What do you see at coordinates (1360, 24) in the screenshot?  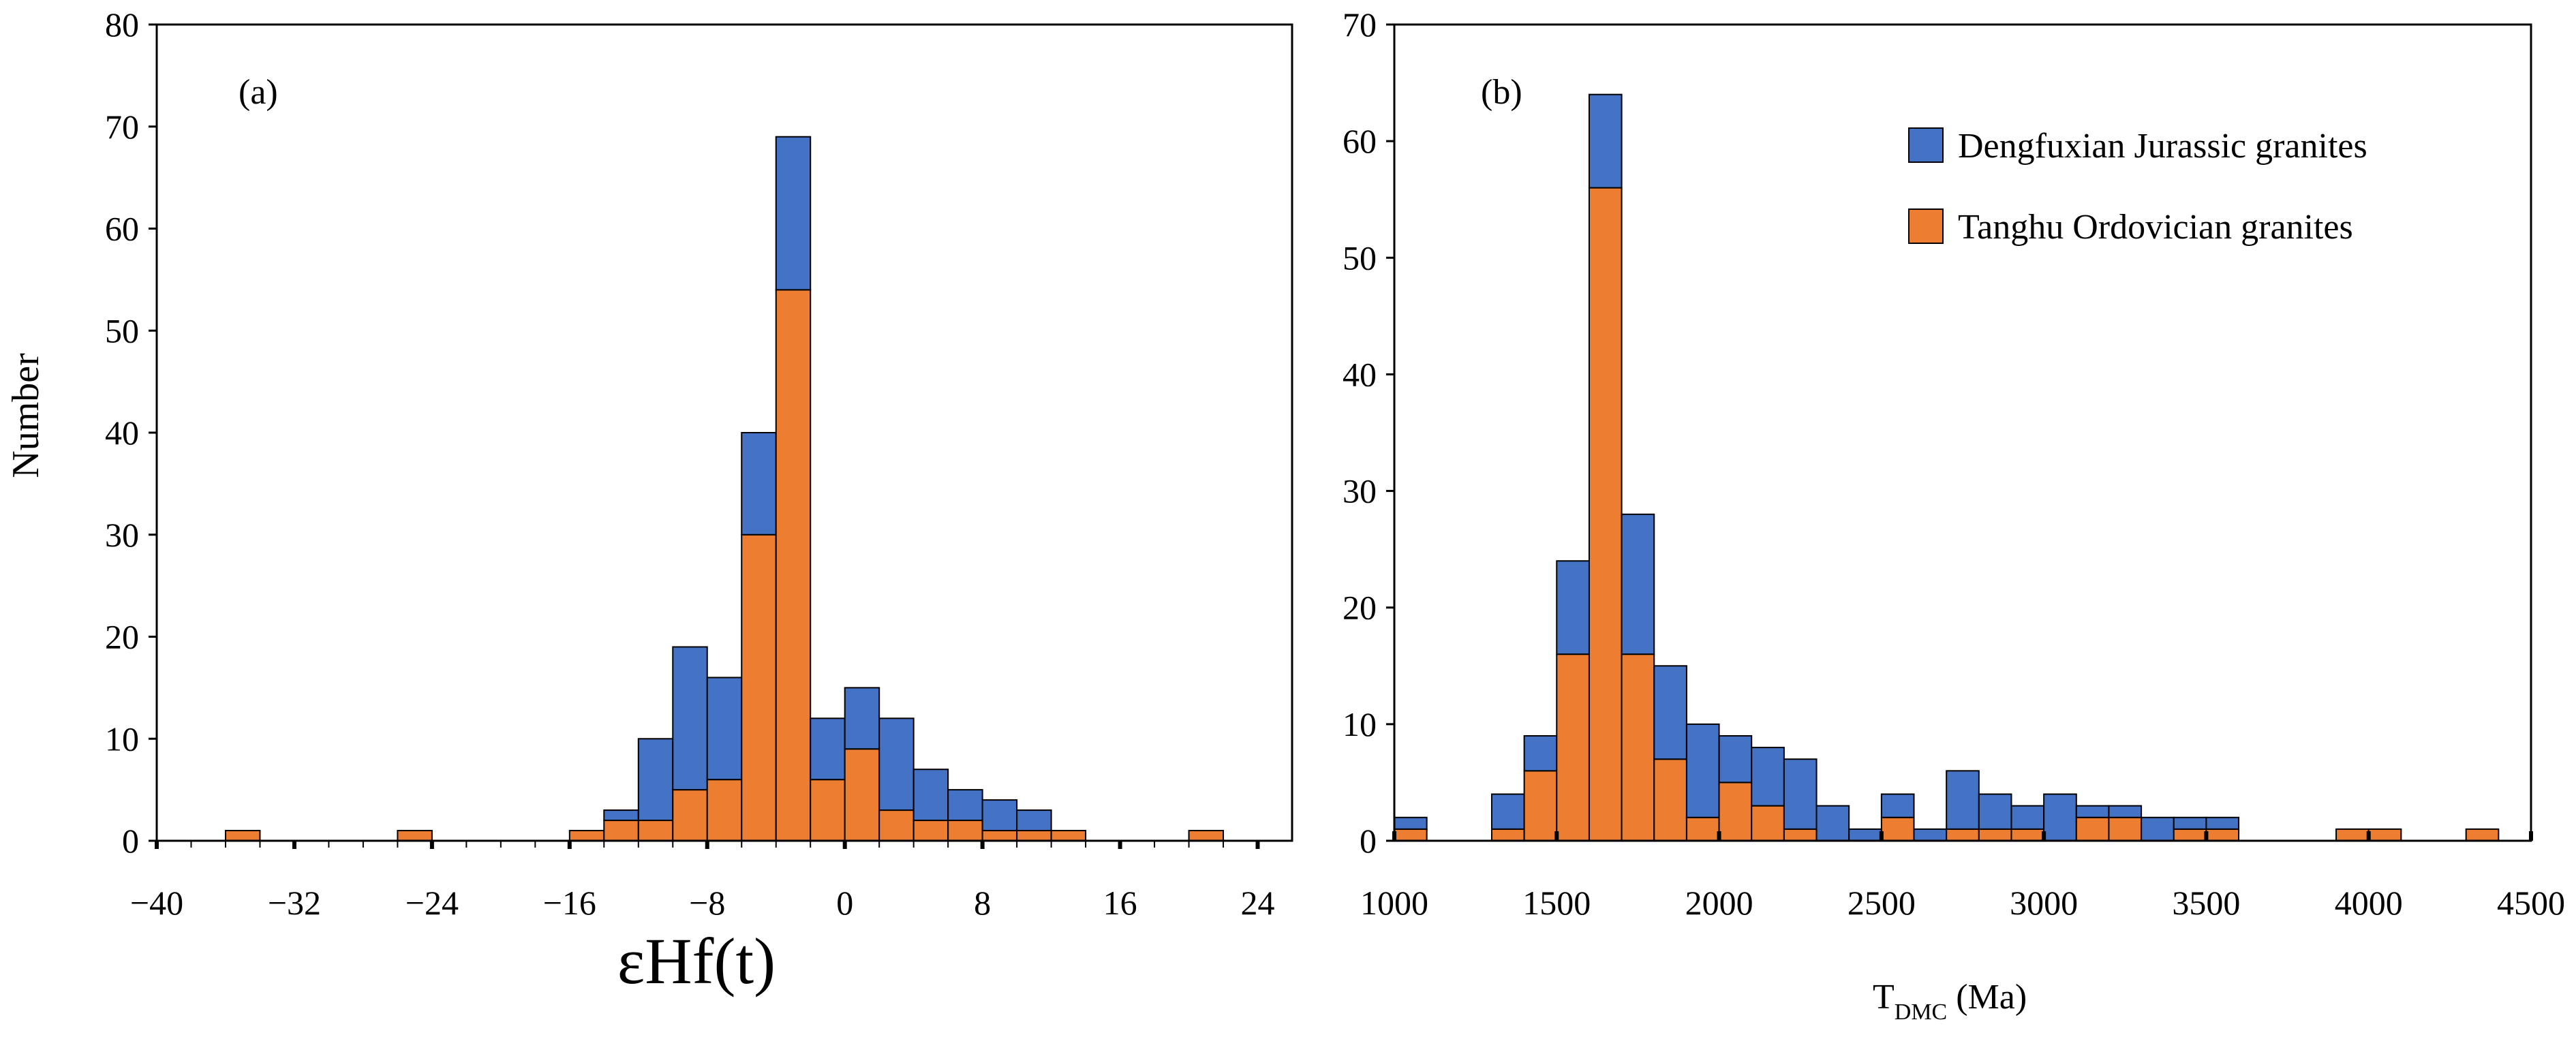 I see `y-tick-label-b-70: 70` at bounding box center [1360, 24].